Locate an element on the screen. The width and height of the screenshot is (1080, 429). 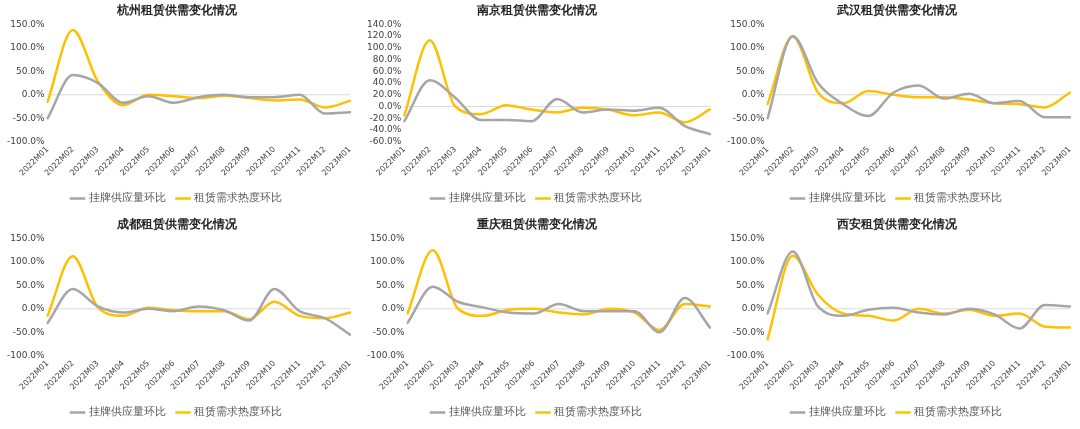
chart-title: 成都租赁供需变化情况 is located at coordinates (177, 224).